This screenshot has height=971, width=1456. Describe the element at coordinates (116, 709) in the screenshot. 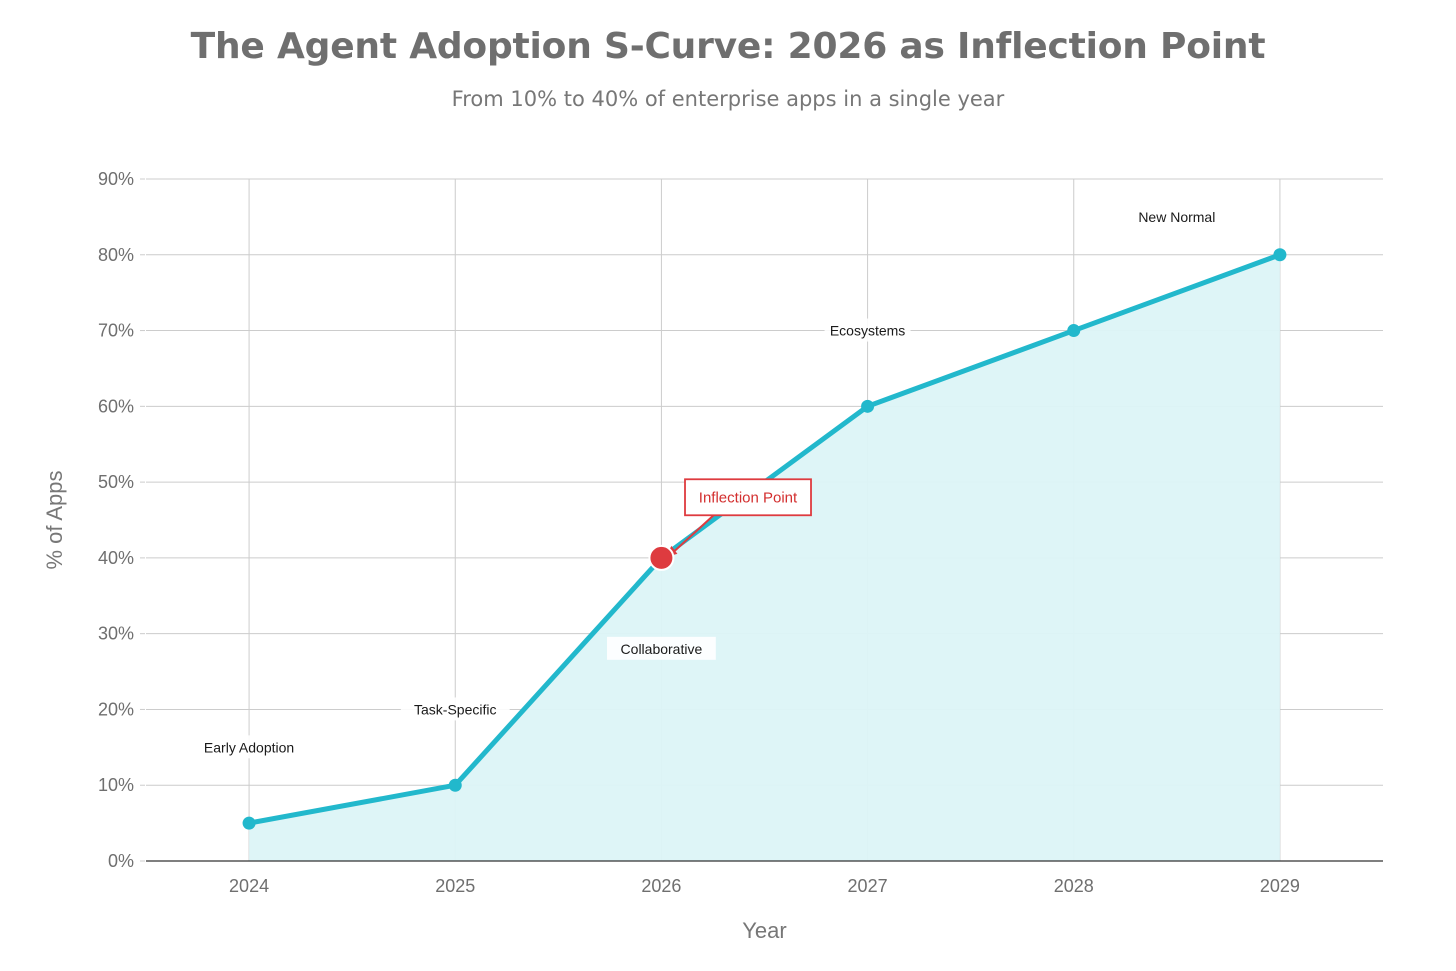

I see `y-tick-label: 20%` at that location.